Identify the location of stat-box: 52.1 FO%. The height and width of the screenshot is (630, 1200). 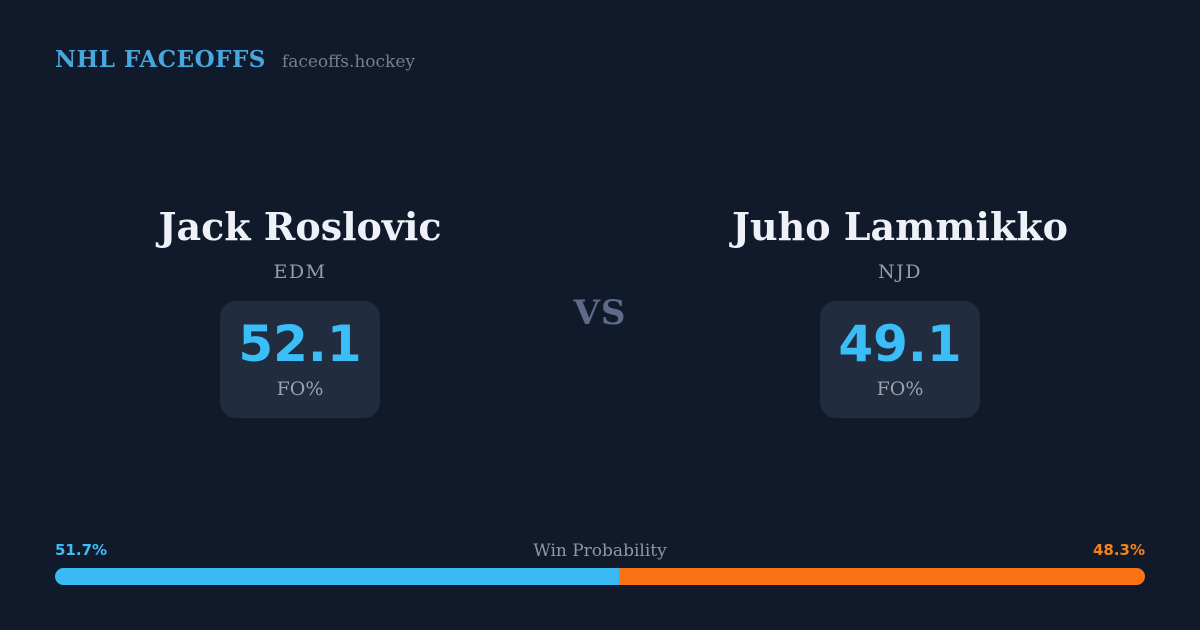
(300, 359).